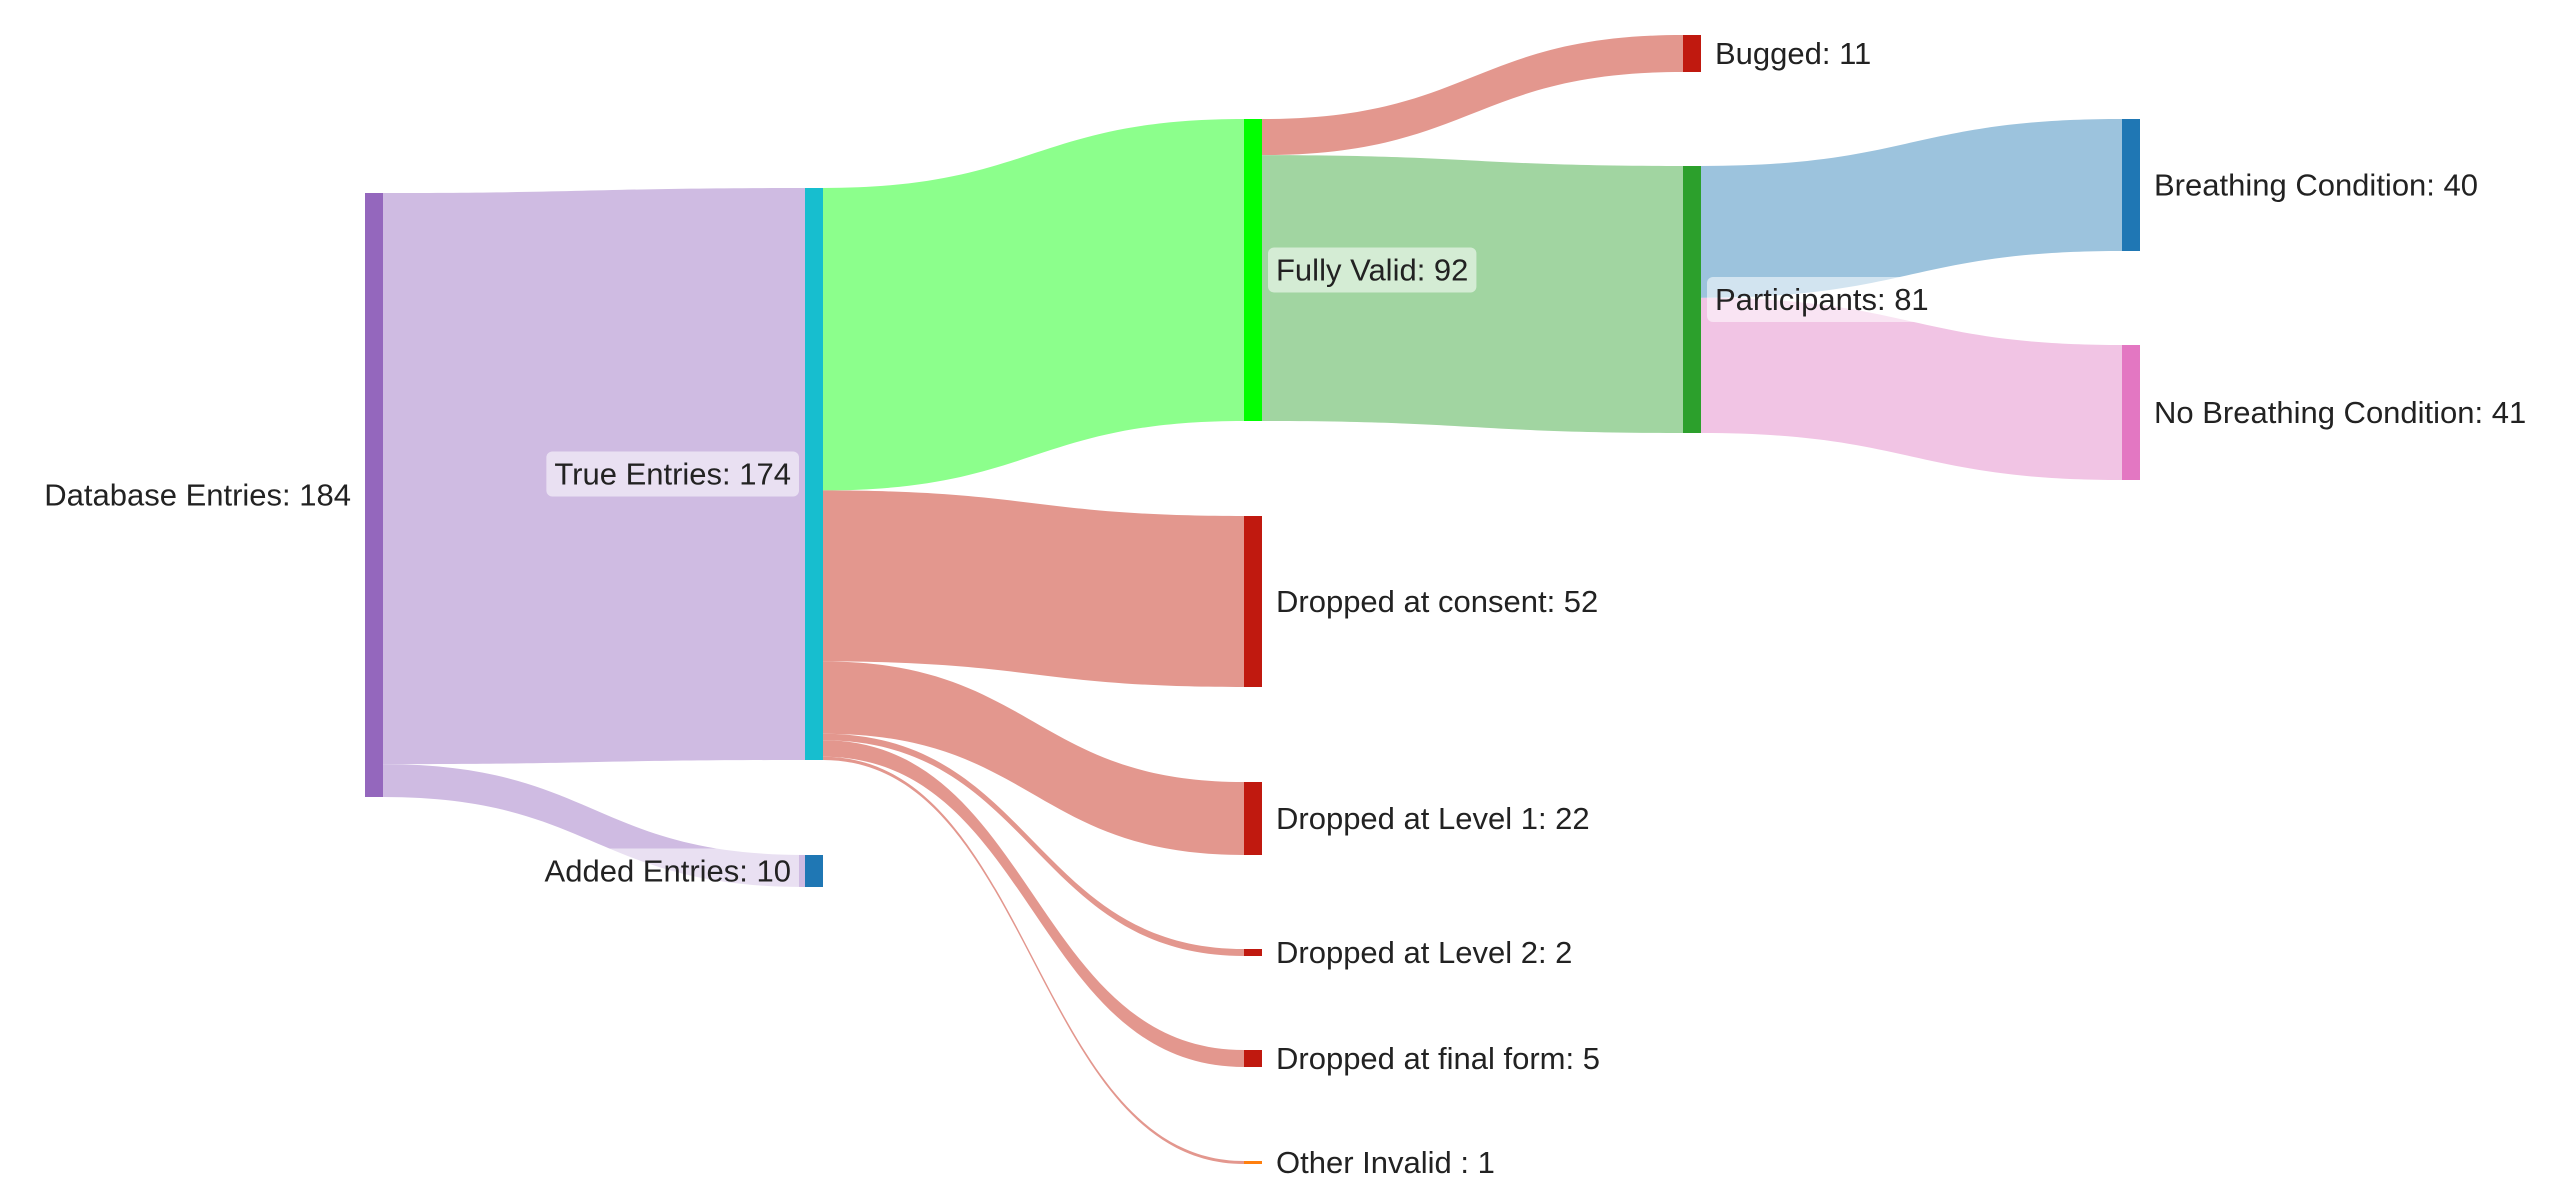 The height and width of the screenshot is (1200, 2560). Describe the element at coordinates (814, 871) in the screenshot. I see `node-added` at that location.